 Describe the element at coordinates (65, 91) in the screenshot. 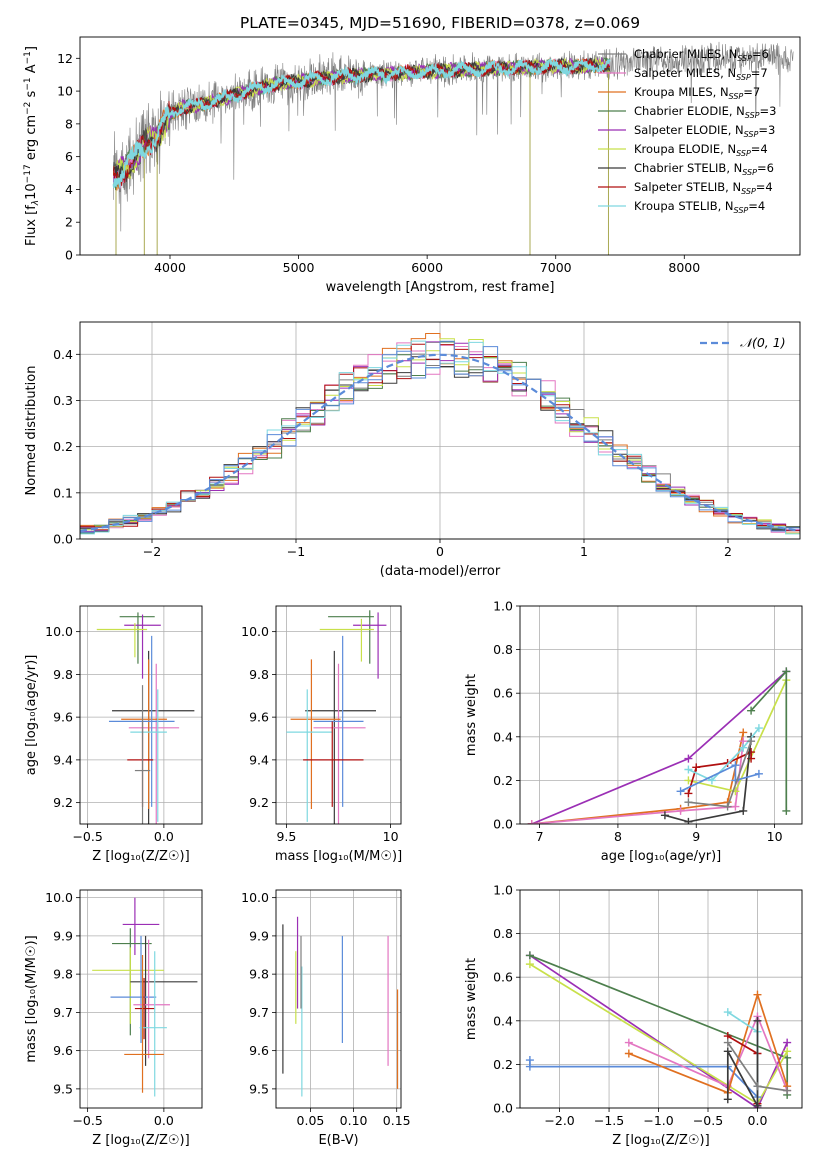

I see `y-tick-label: 10` at that location.